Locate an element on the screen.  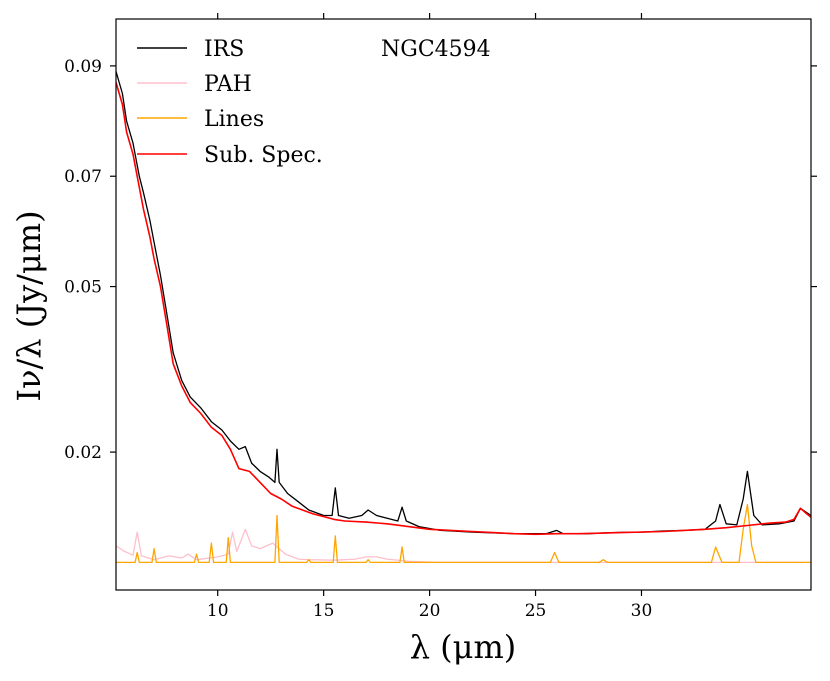
legend-label-pah: PAH is located at coordinates (228, 84).